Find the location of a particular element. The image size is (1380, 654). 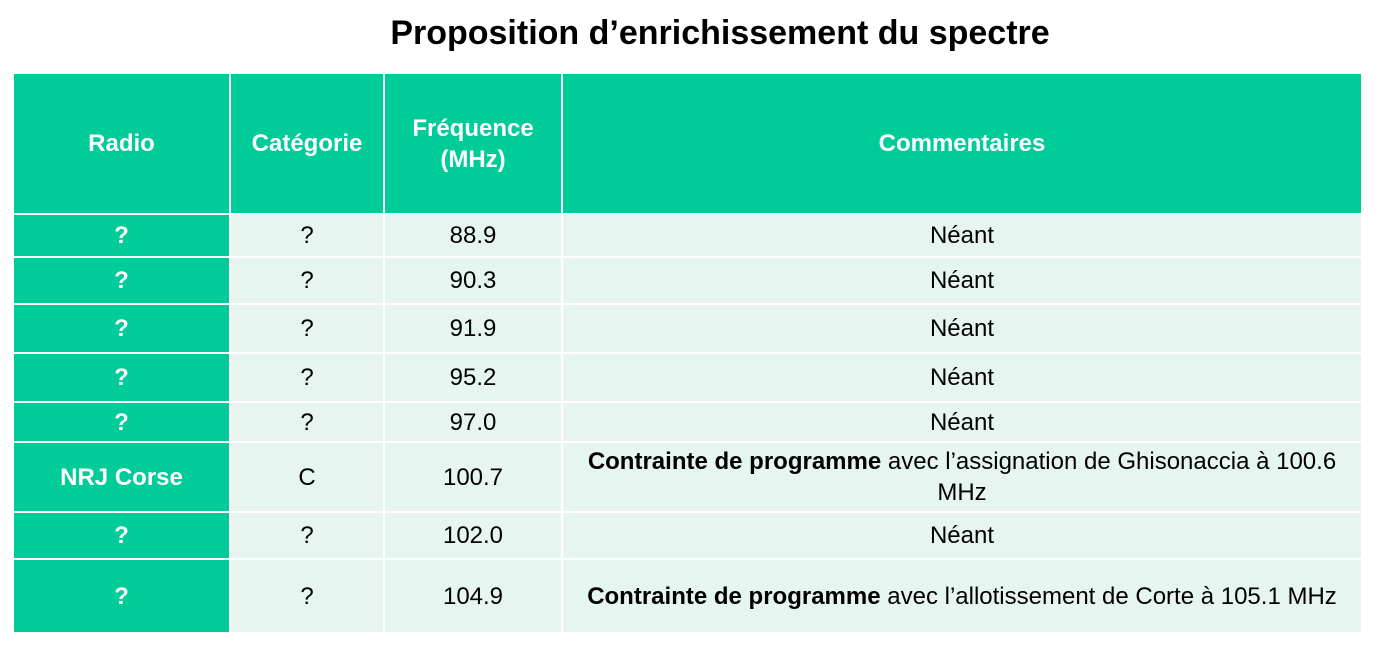

header-frequence: Fréquence (MHz) is located at coordinates (473, 143).